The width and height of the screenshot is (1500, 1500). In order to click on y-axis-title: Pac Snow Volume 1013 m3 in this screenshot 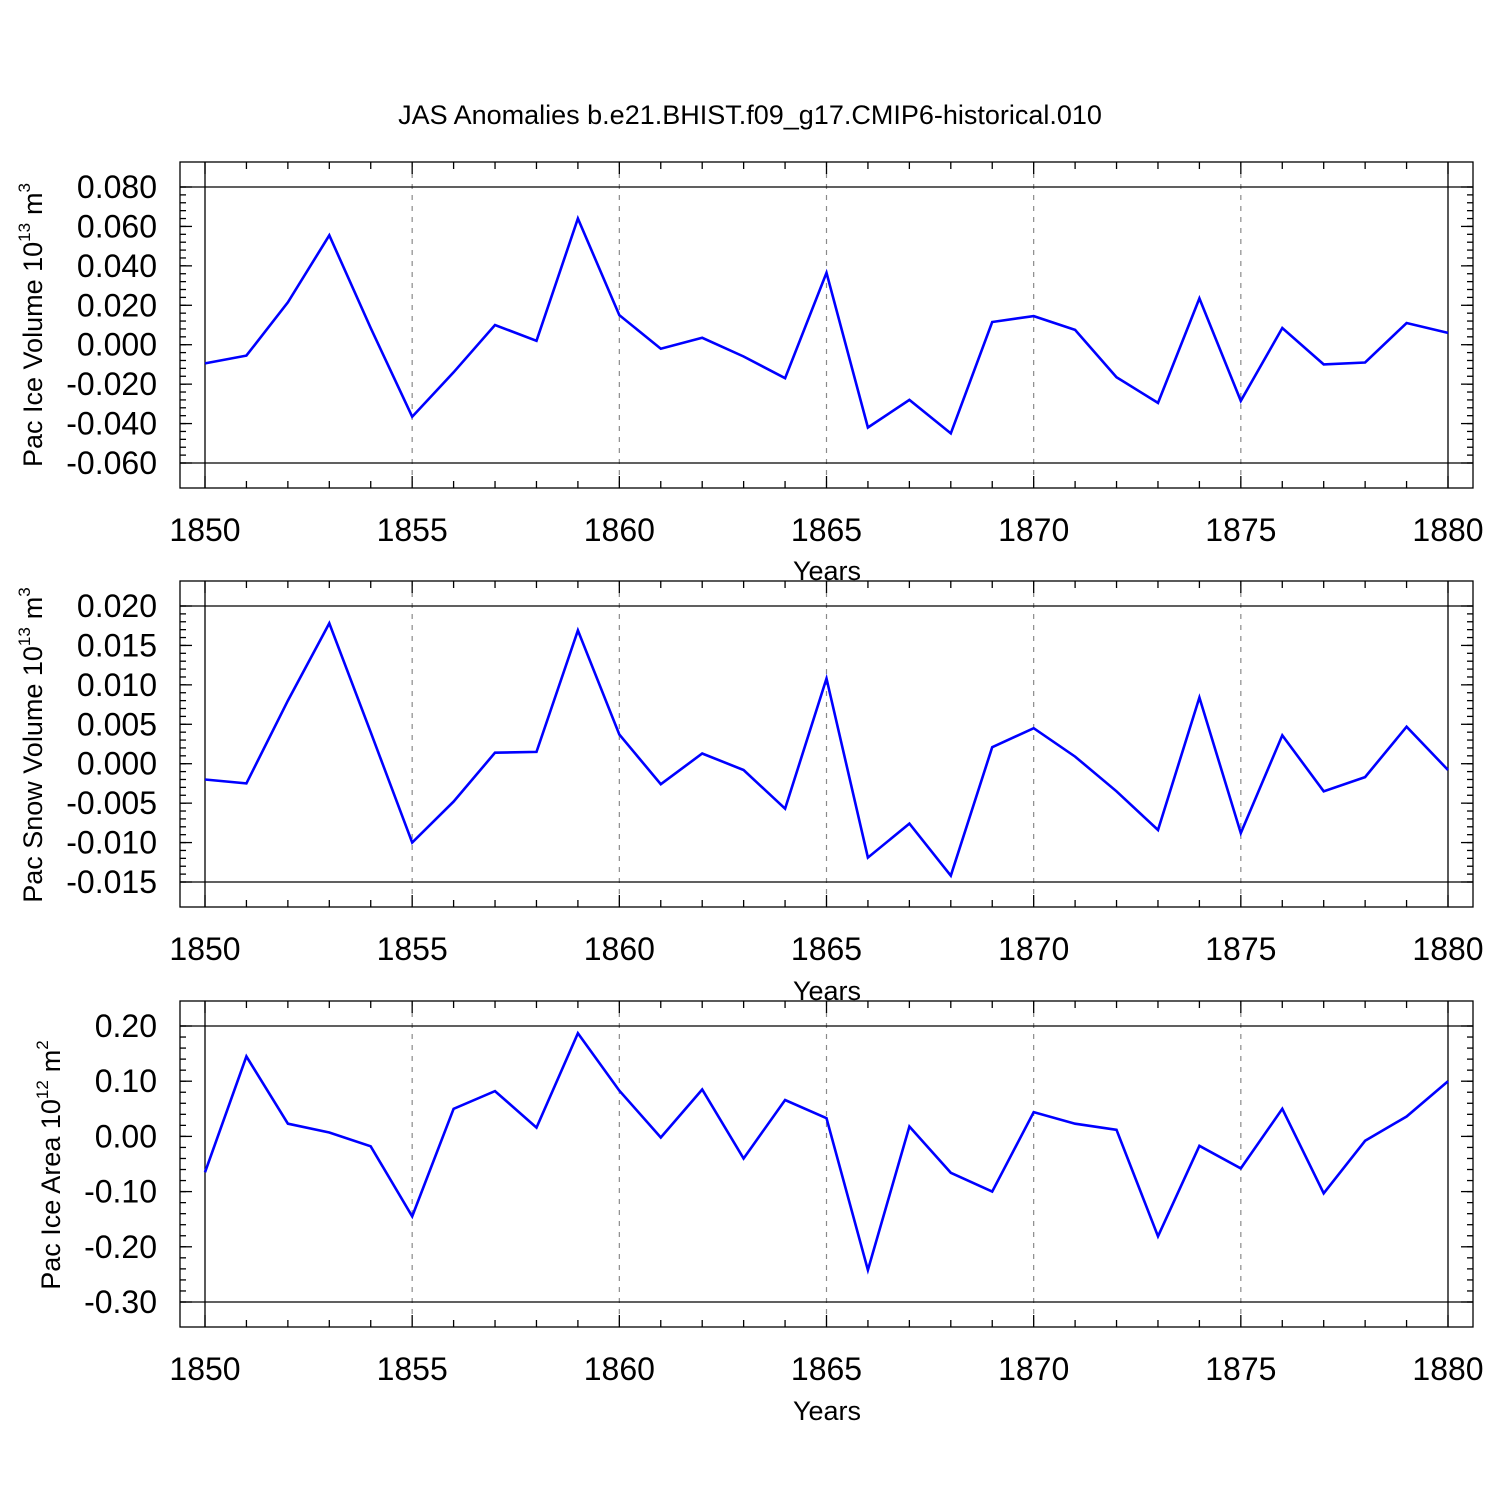, I will do `click(31, 745)`.